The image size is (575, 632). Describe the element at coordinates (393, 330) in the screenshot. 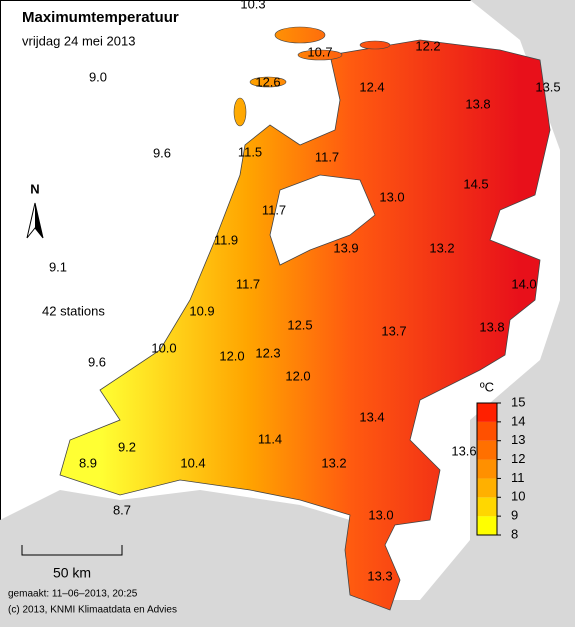

I see `station-value: 13.7` at that location.